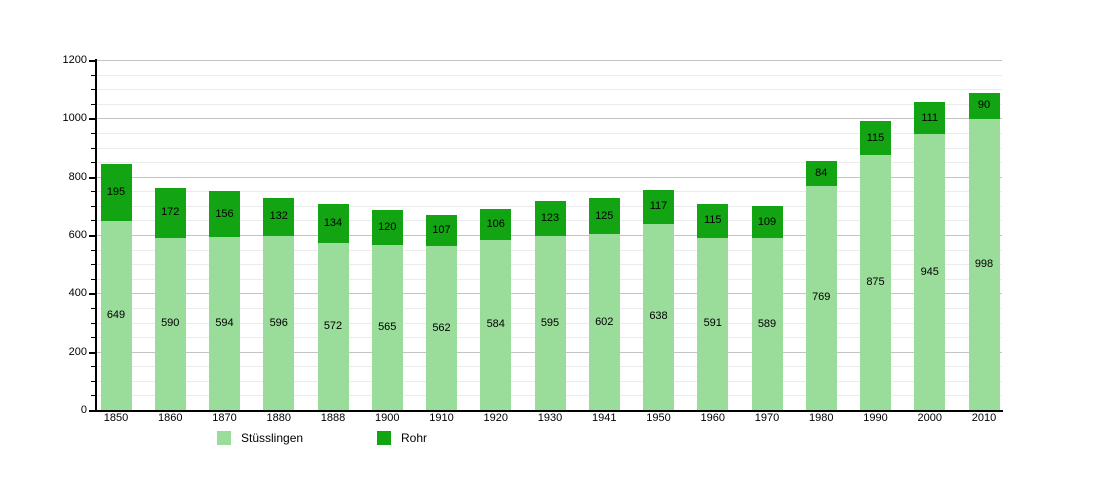  I want to click on y-tick-label: 1200, so click(74, 60).